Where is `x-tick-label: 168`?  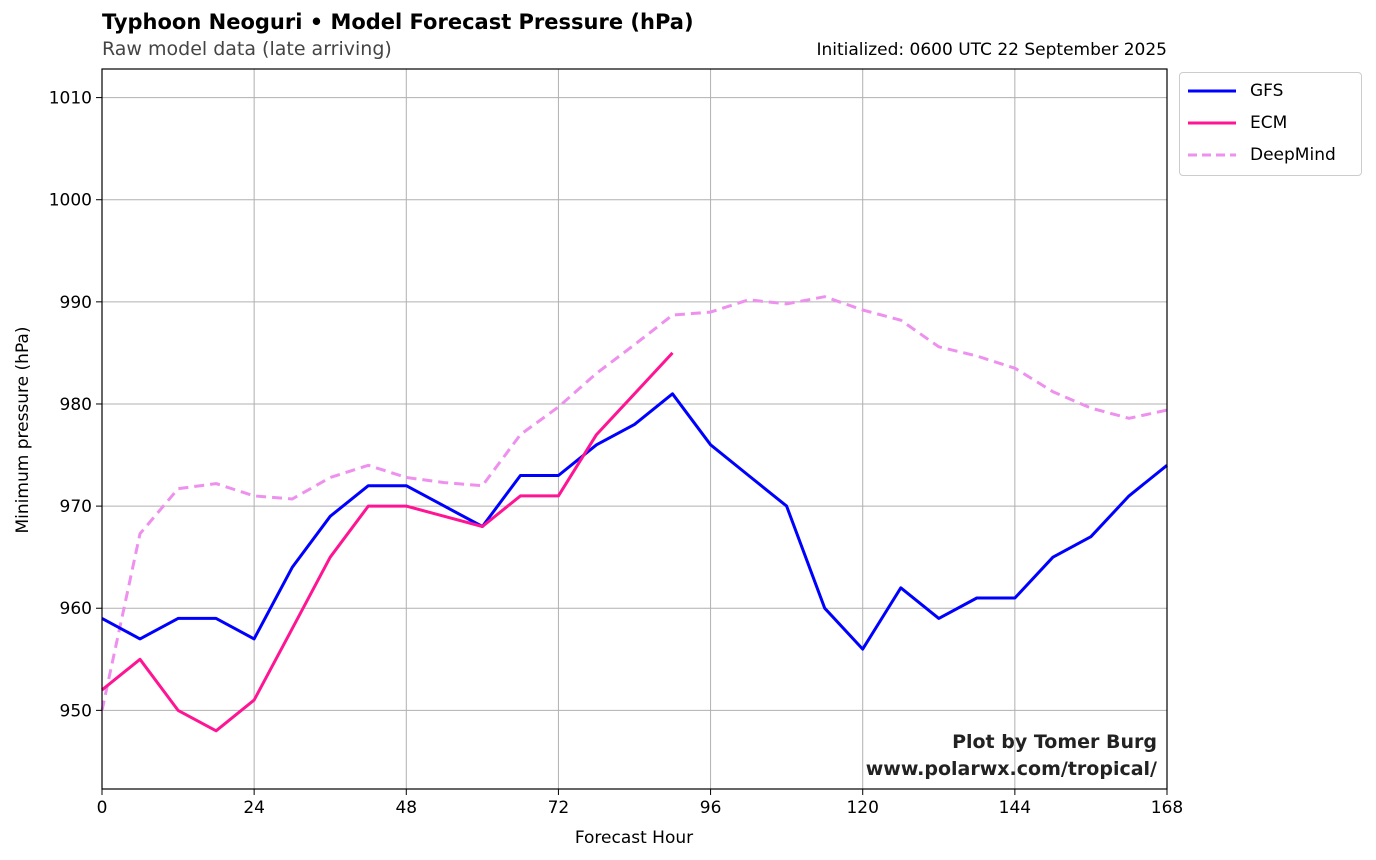 x-tick-label: 168 is located at coordinates (1167, 808).